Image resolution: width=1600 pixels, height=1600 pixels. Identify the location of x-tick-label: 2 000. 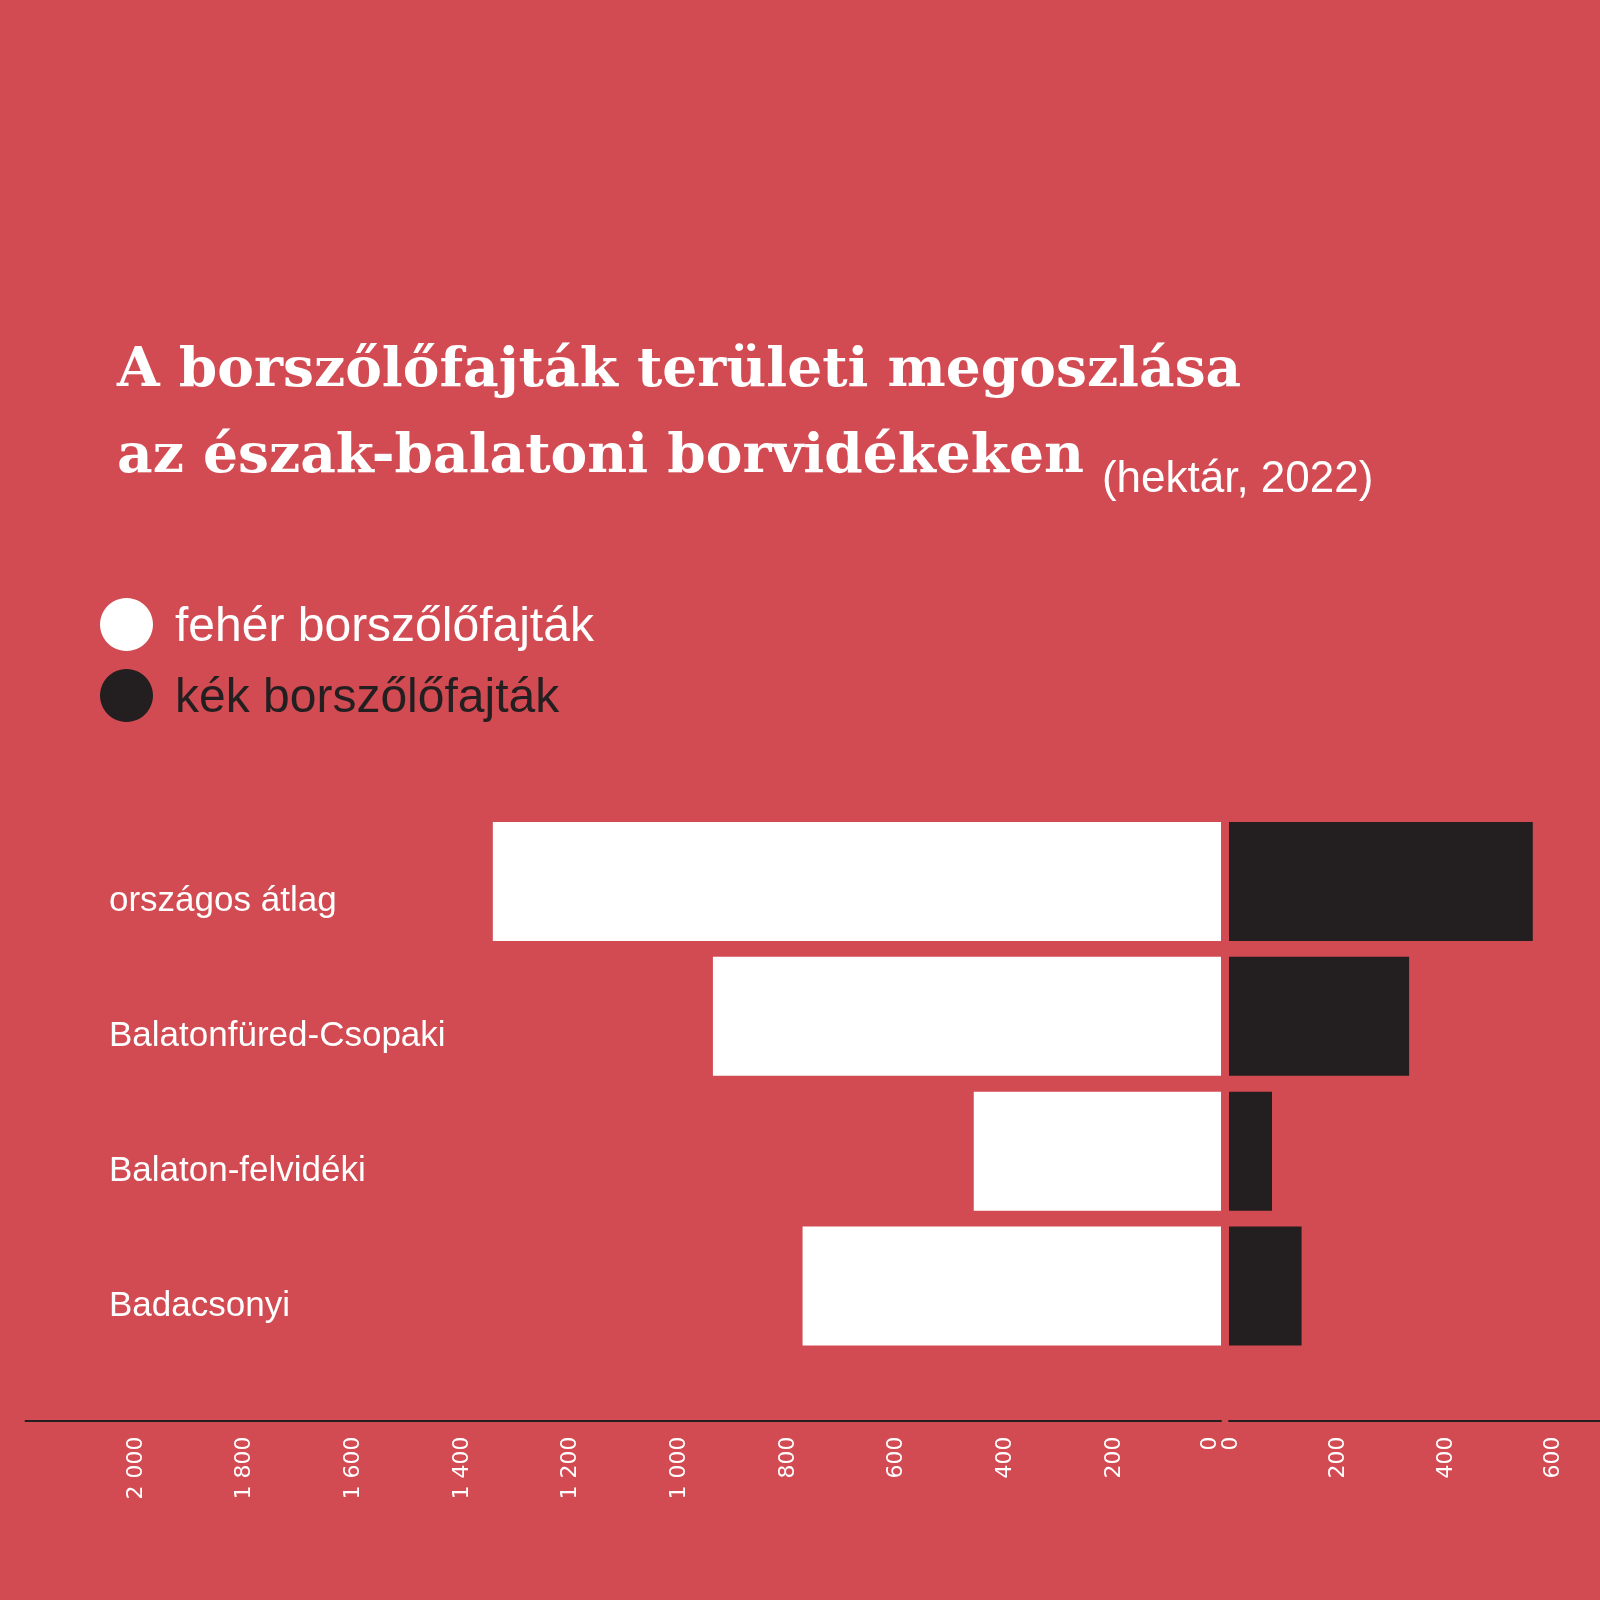
(134, 1468).